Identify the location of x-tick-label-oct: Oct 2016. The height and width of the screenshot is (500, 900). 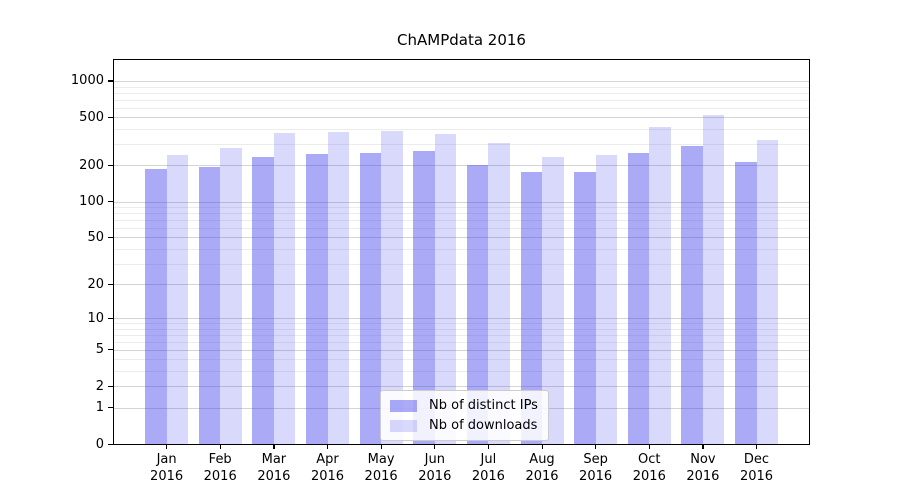
(649, 468).